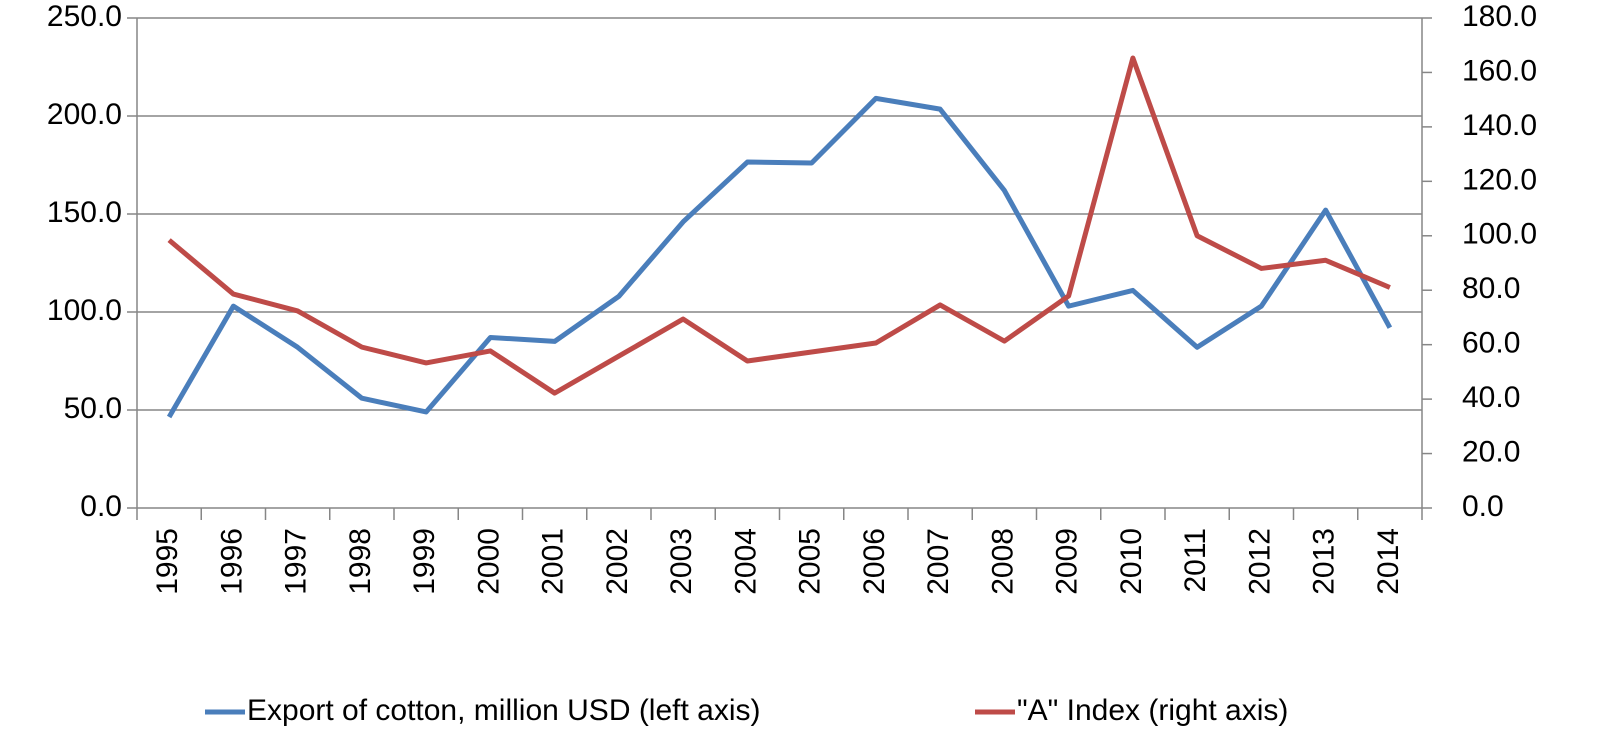 This screenshot has width=1600, height=742. I want to click on y-tick-label: 200.0, so click(84, 114).